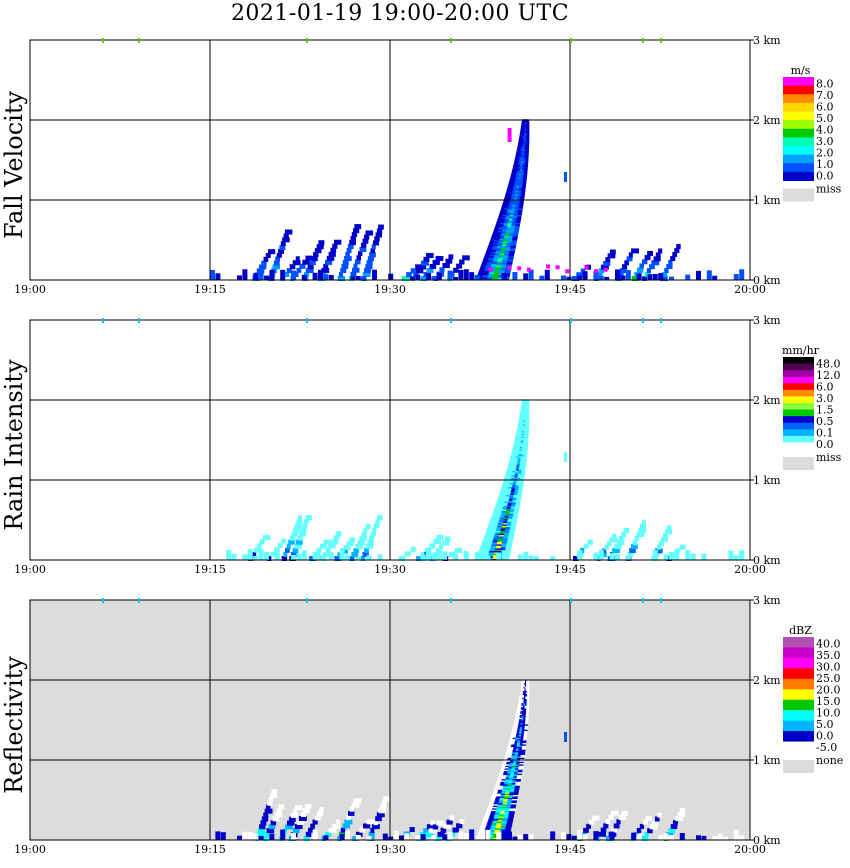 The image size is (850, 868). What do you see at coordinates (390, 569) in the screenshot?
I see `x-tick-label: 19:30` at bounding box center [390, 569].